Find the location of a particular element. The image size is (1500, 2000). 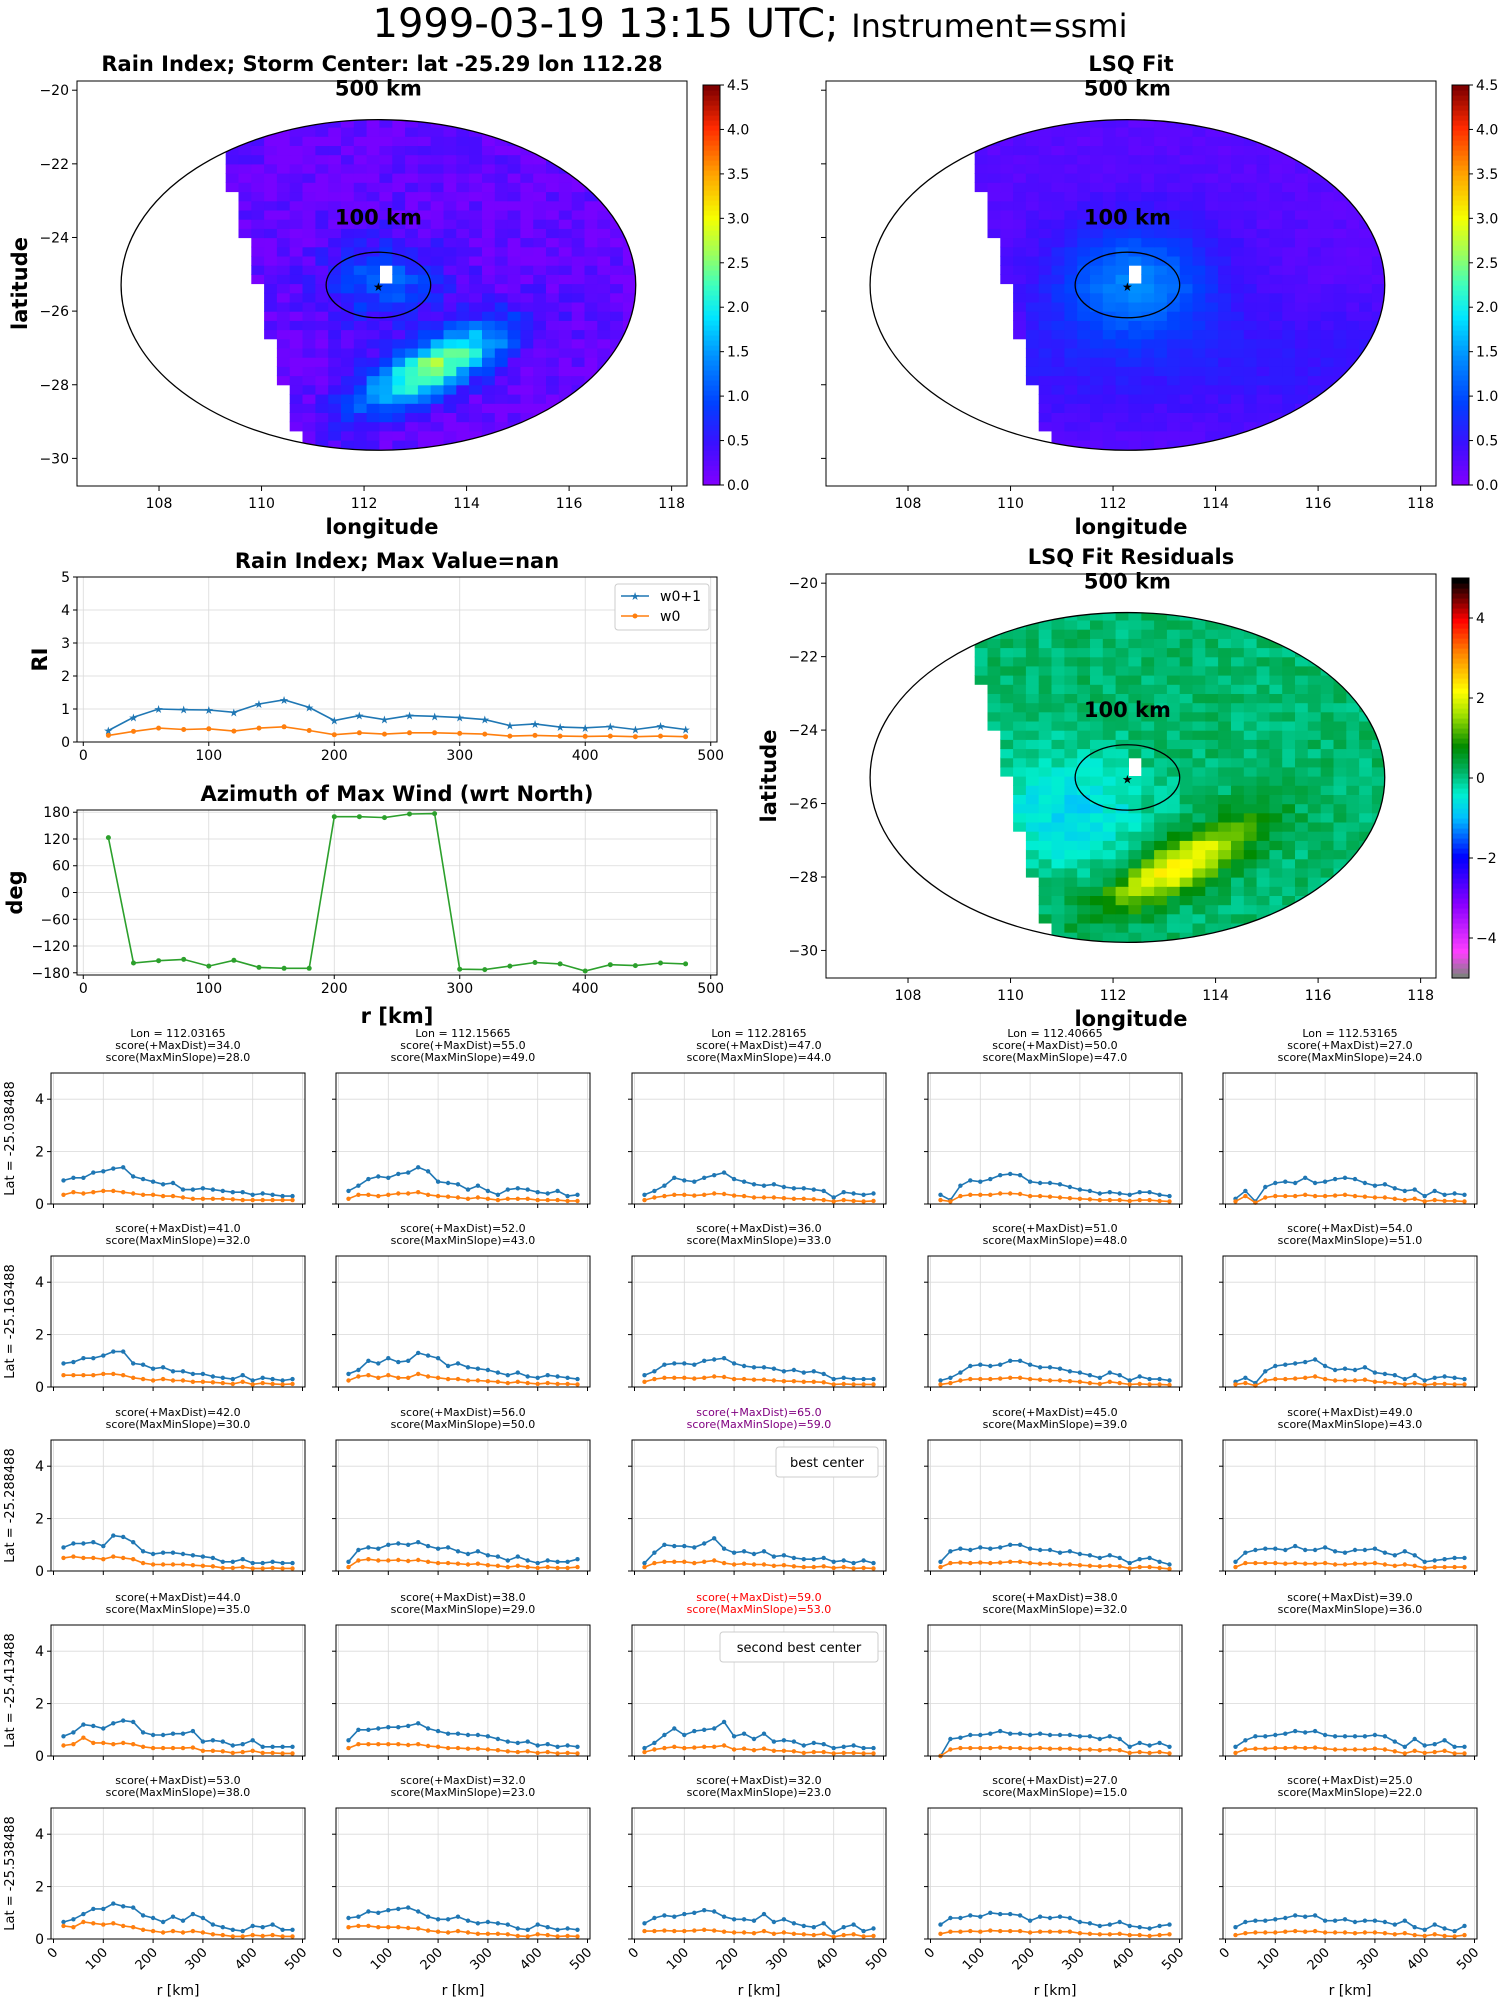

colorbar-tick-label: 4.5 is located at coordinates (1487, 86).